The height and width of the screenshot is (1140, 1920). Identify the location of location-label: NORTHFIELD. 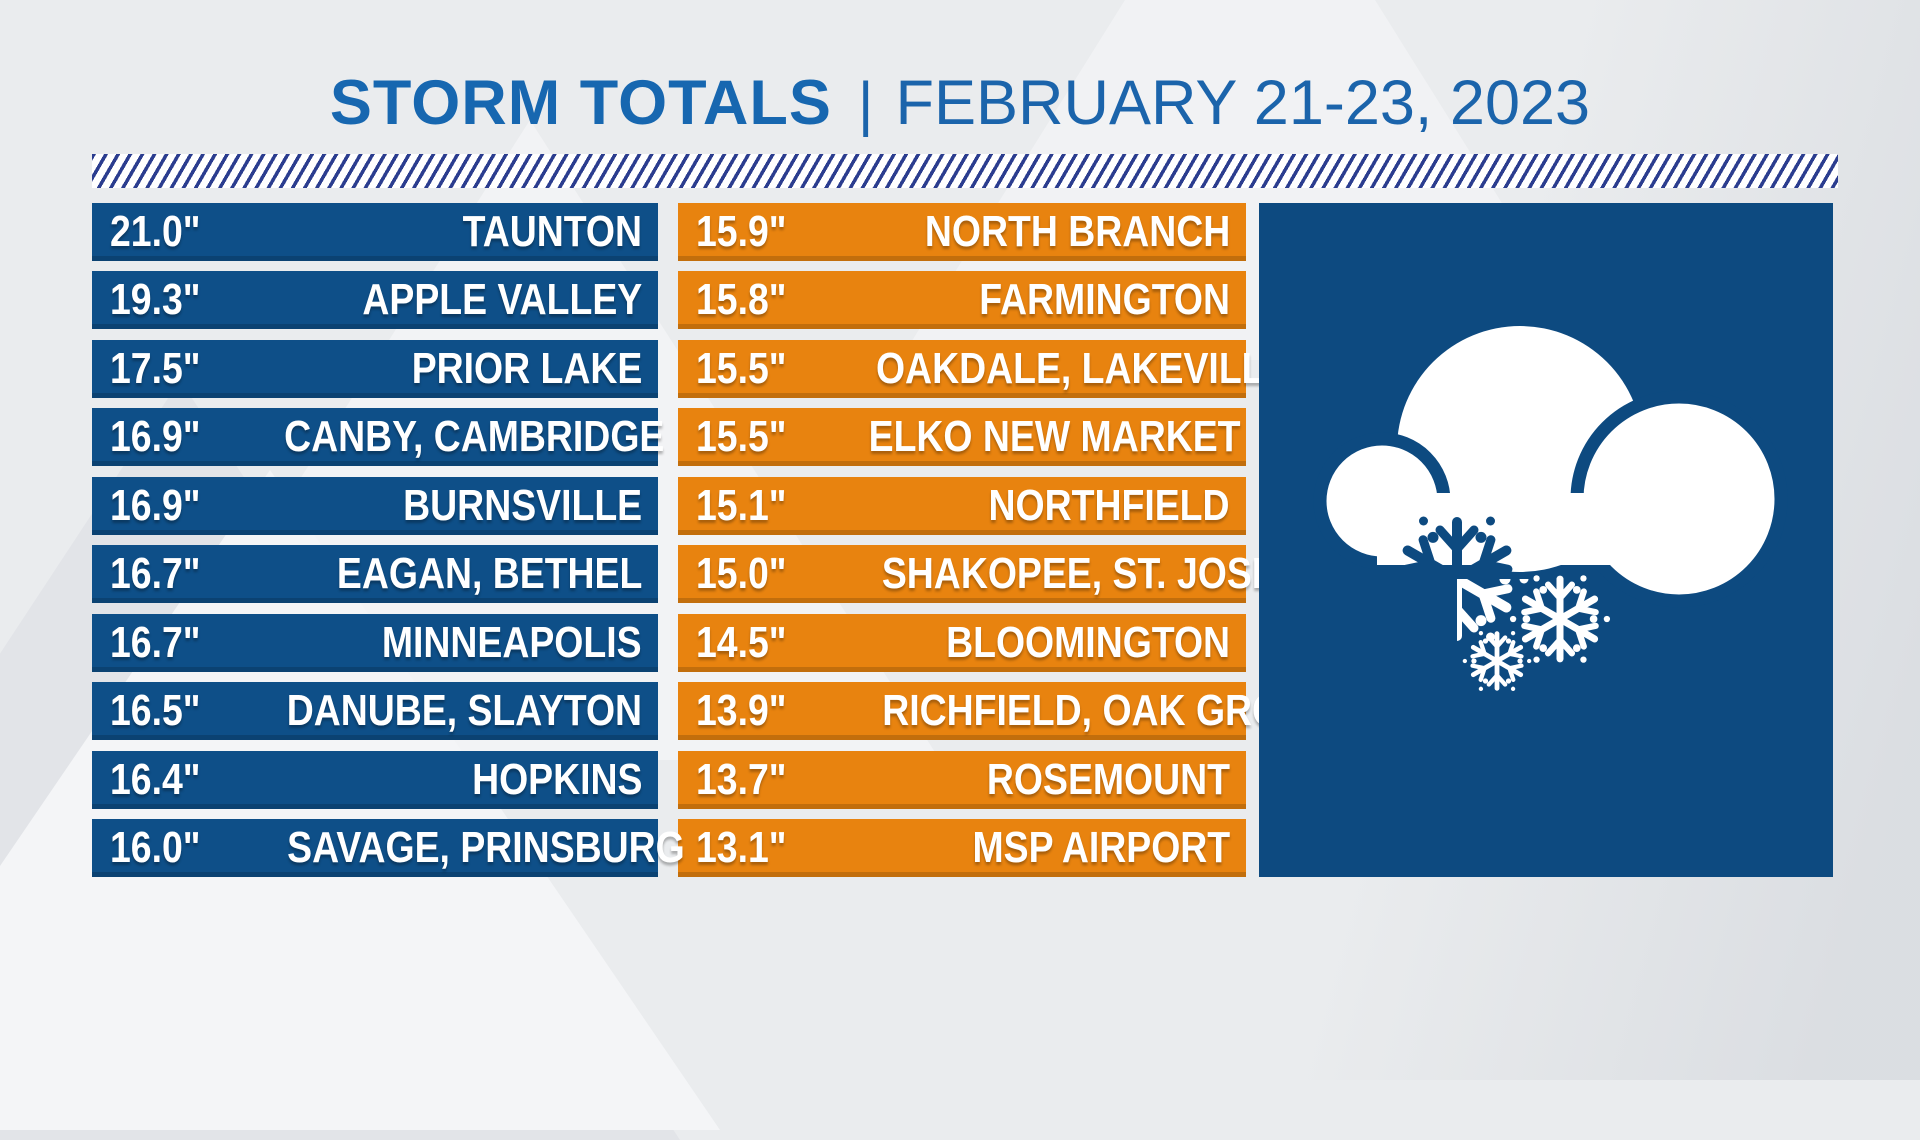
(1109, 505).